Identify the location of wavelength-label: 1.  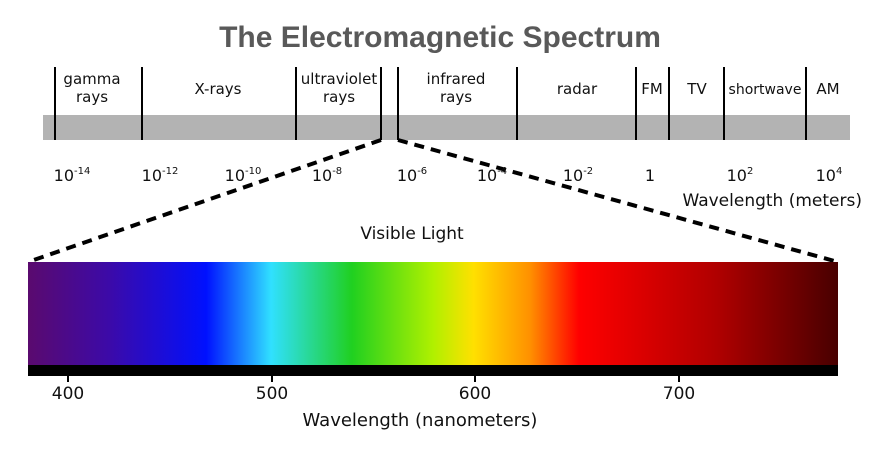
(650, 175).